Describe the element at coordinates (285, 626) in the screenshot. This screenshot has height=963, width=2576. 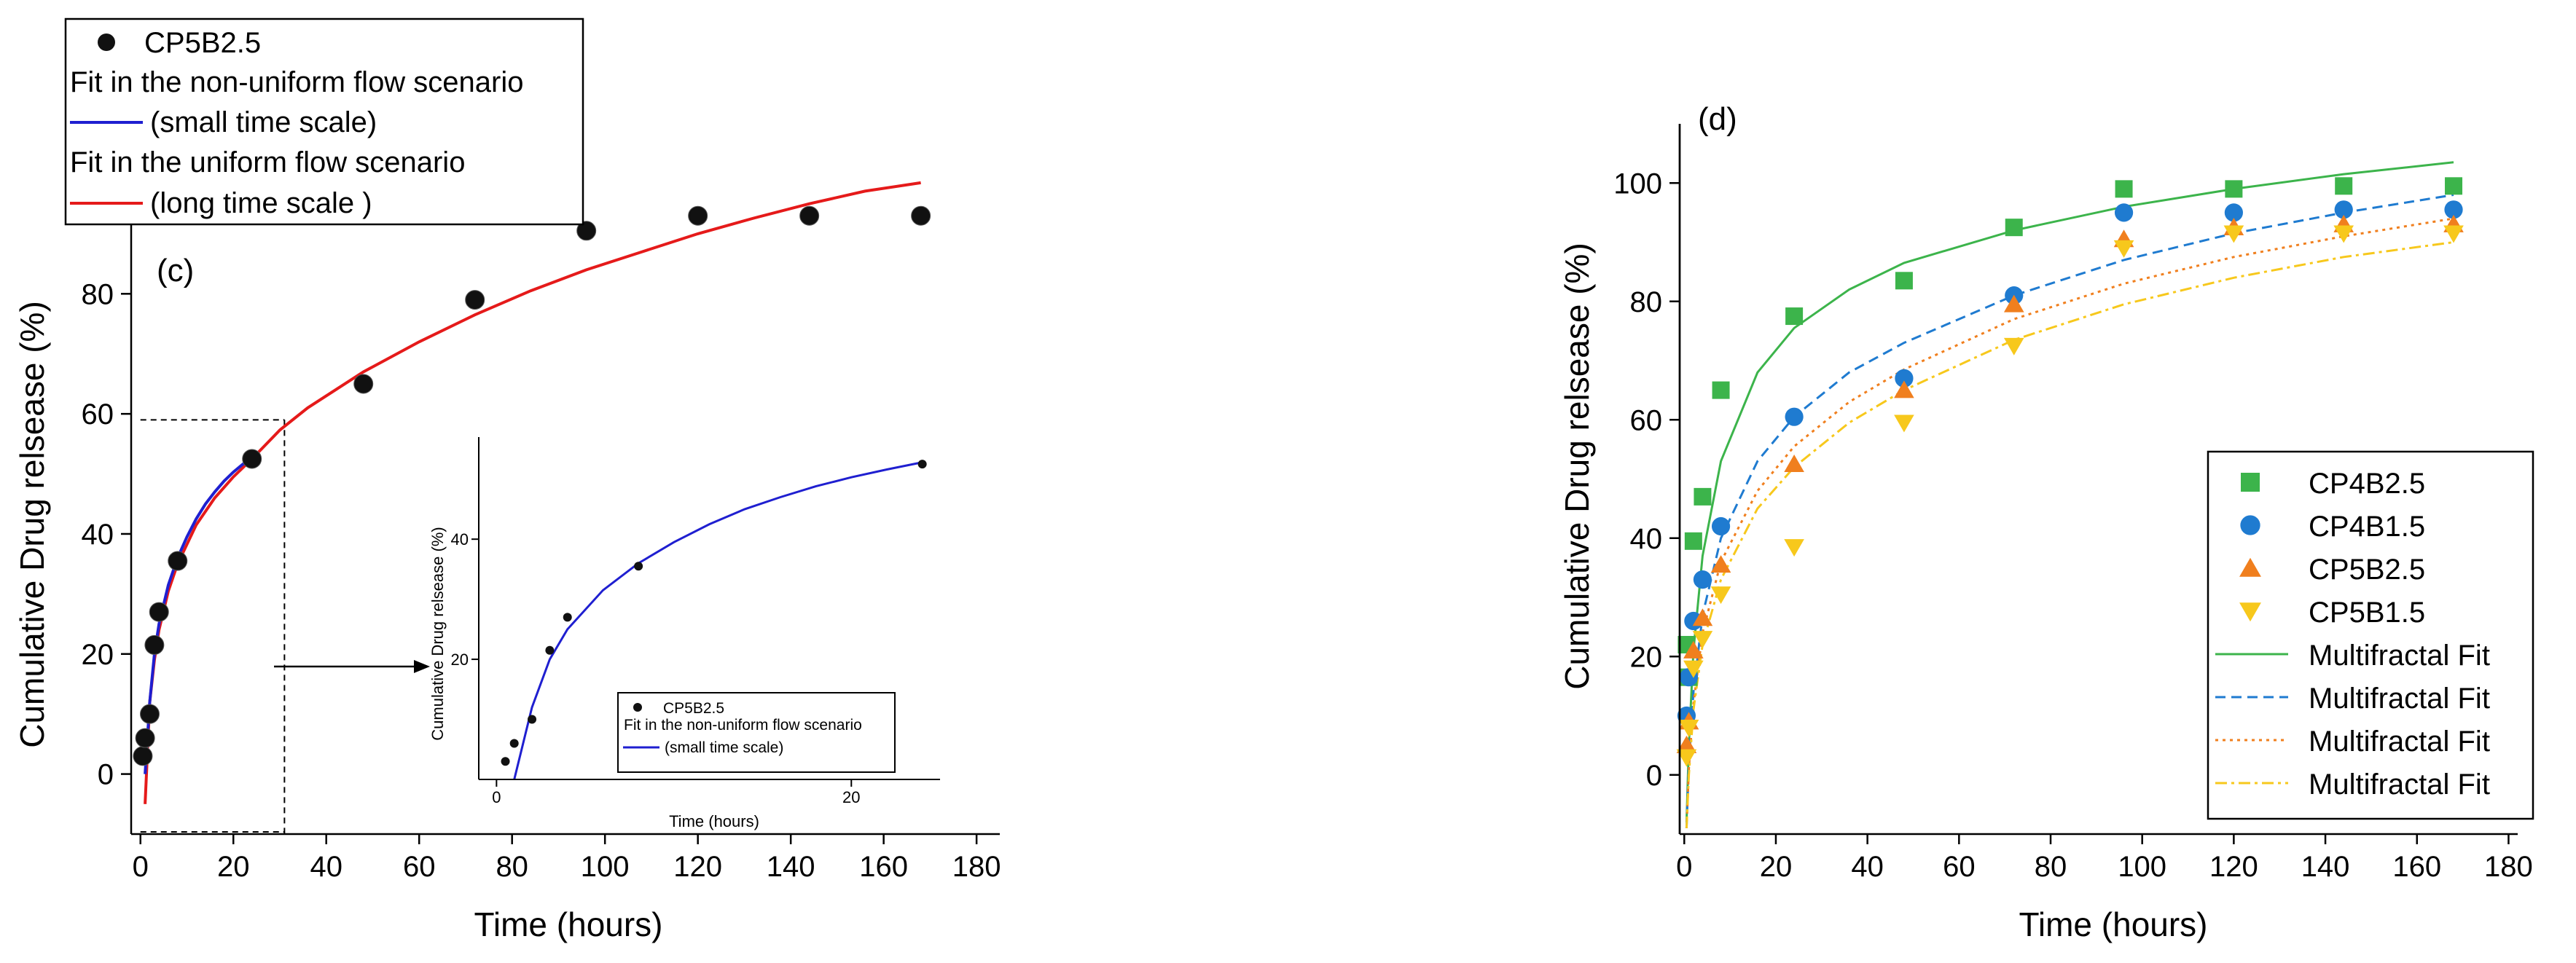
I see `panel-c-guides` at that location.